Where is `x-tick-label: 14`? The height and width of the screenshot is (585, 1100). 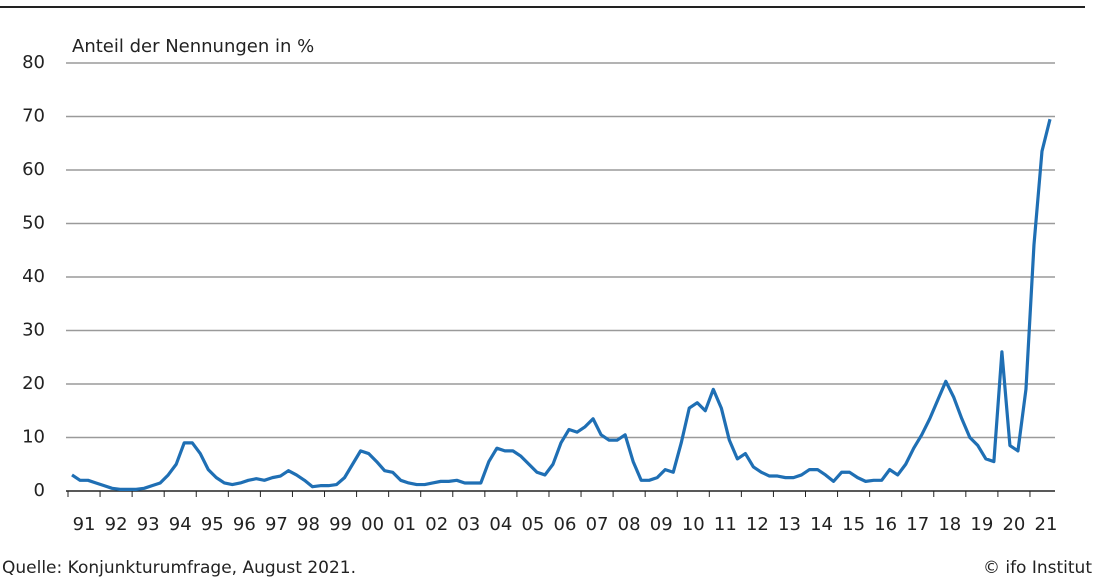 x-tick-label: 14 is located at coordinates (821, 524).